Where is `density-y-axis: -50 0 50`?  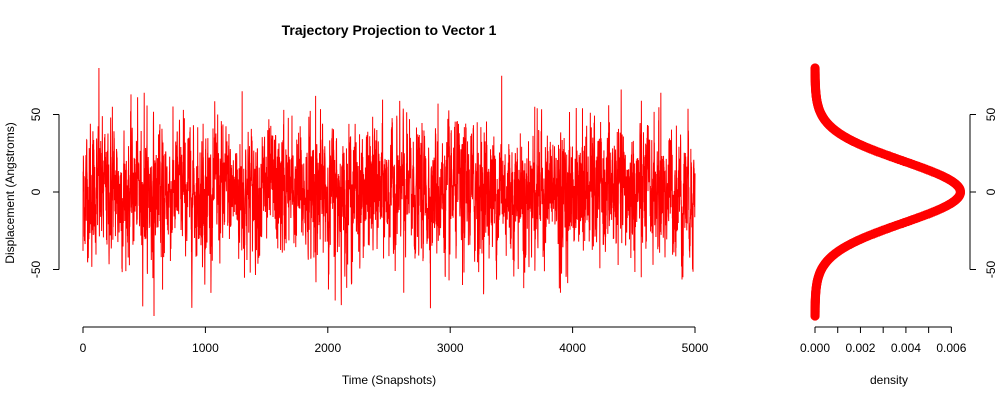
density-y-axis: -50 0 50 is located at coordinates (983, 193).